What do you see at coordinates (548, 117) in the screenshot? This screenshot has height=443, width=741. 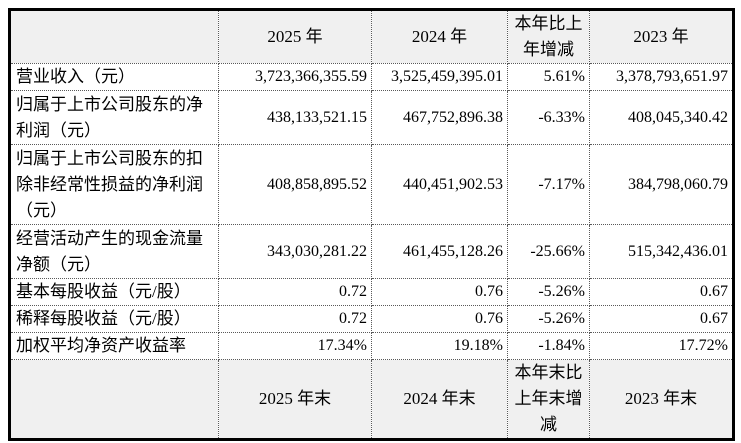 I see `value-change: -6.33%` at bounding box center [548, 117].